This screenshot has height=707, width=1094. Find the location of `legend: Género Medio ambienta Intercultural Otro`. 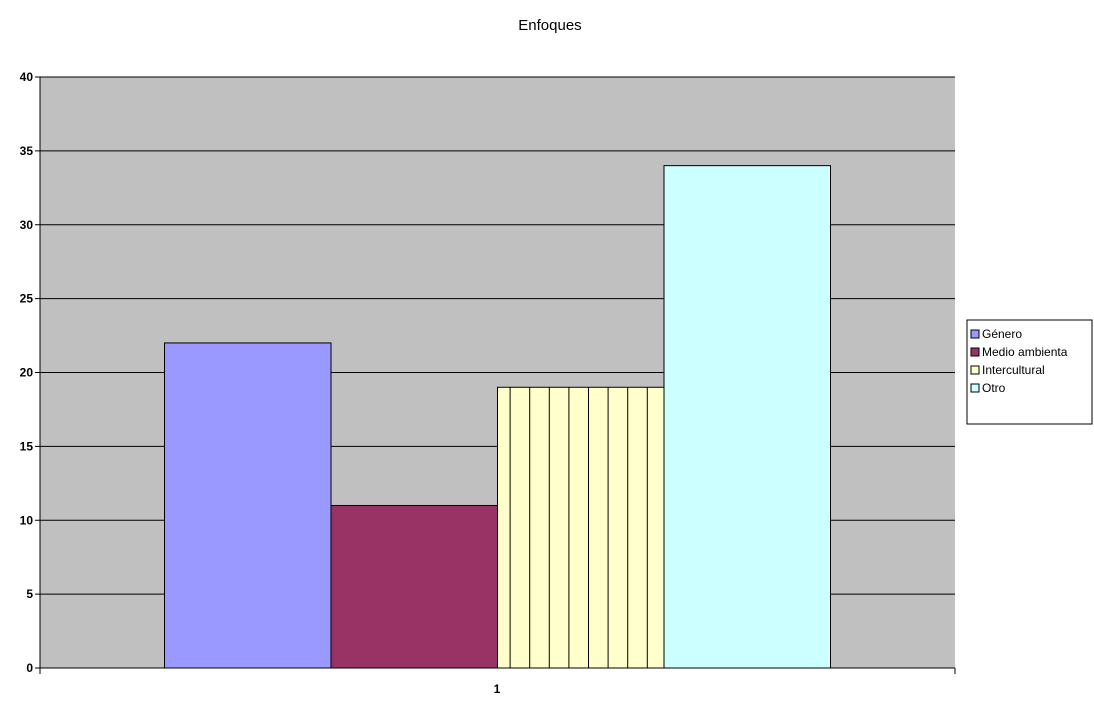

legend: Género Medio ambienta Intercultural Otro is located at coordinates (1029, 372).